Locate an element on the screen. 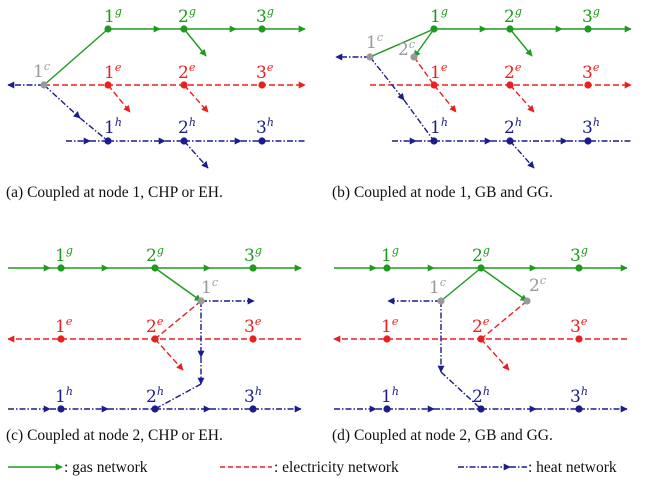 This screenshot has height=482, width=651. caption-a: (a) Coupled at node 1, CHP or EH. is located at coordinates (114, 192).